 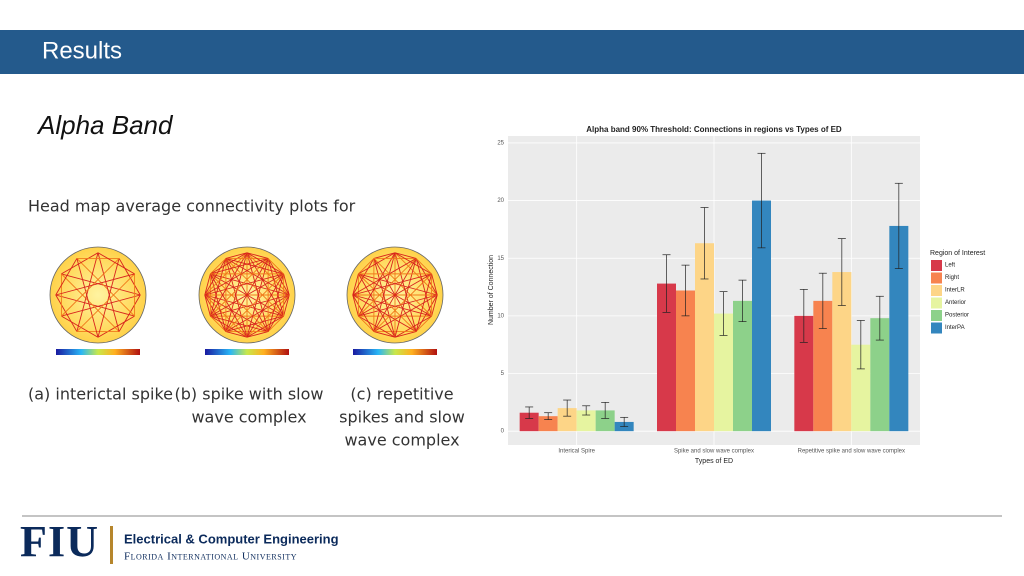 What do you see at coordinates (231, 538) in the screenshot?
I see `department: Electrical & Computer Engineering` at bounding box center [231, 538].